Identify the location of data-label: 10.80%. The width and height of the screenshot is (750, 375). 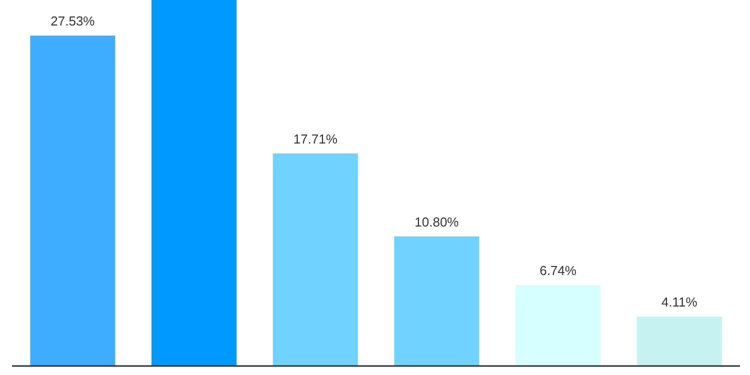
(437, 222).